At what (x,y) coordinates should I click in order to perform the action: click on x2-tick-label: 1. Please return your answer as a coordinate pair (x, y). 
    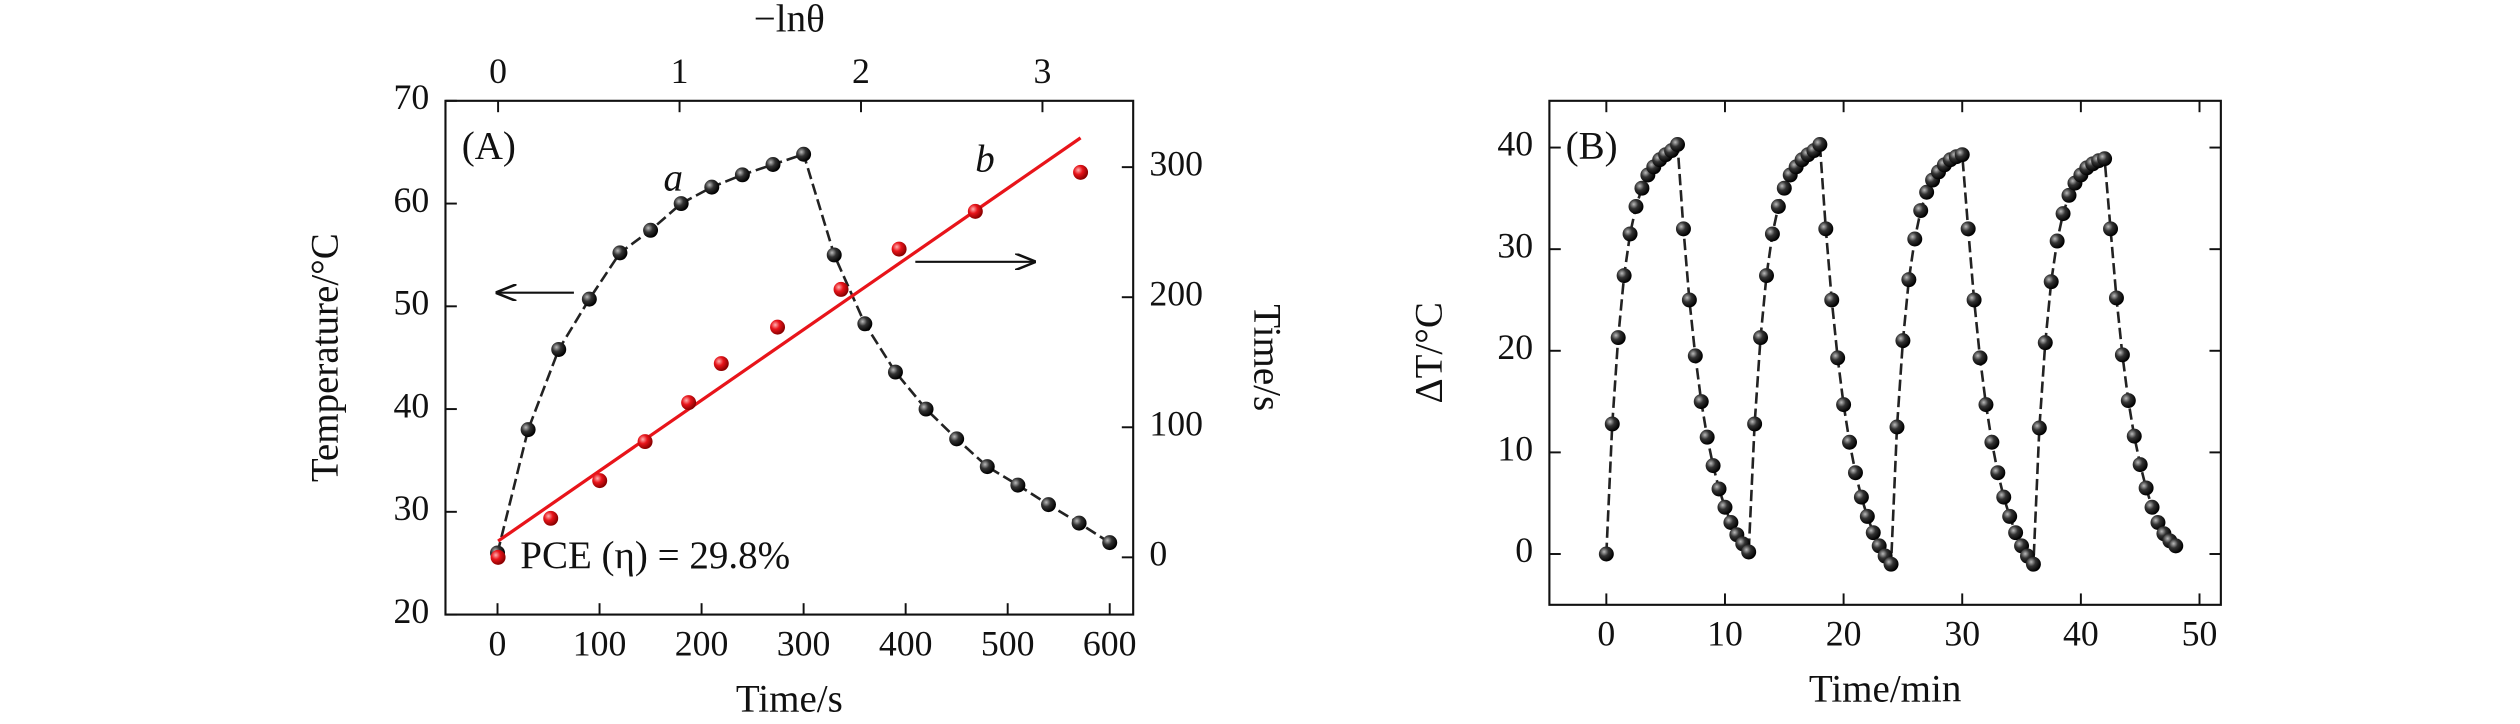
    Looking at the image, I should click on (680, 71).